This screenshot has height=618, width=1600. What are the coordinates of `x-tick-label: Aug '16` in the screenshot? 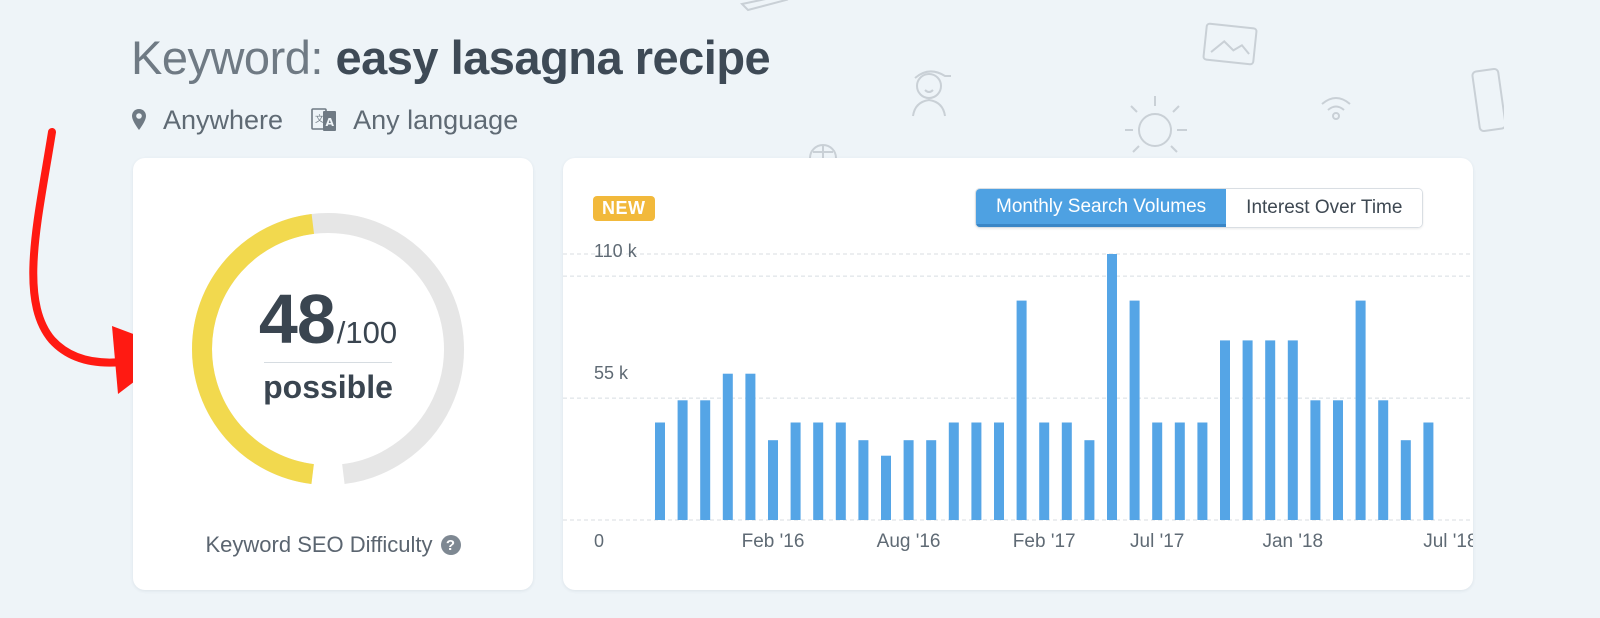 It's located at (909, 541).